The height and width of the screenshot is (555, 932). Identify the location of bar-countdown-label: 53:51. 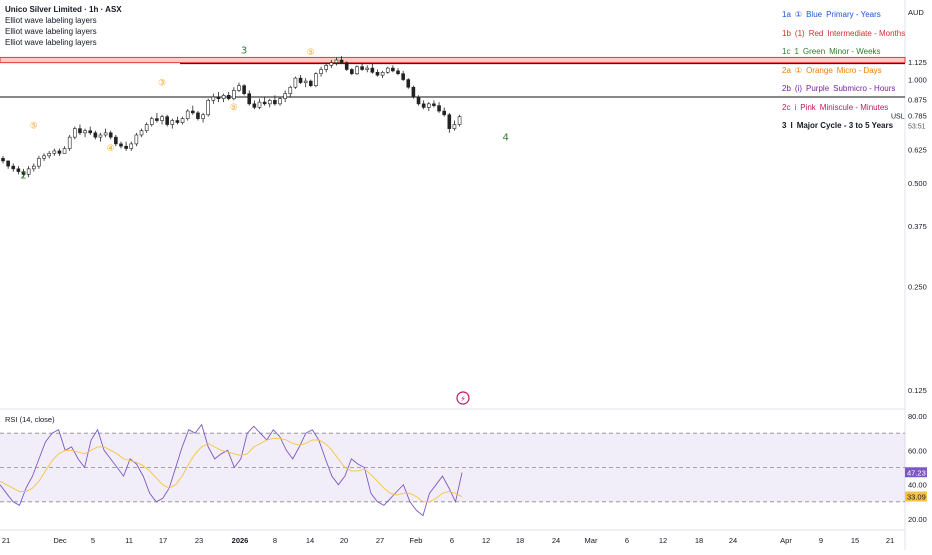
(917, 127).